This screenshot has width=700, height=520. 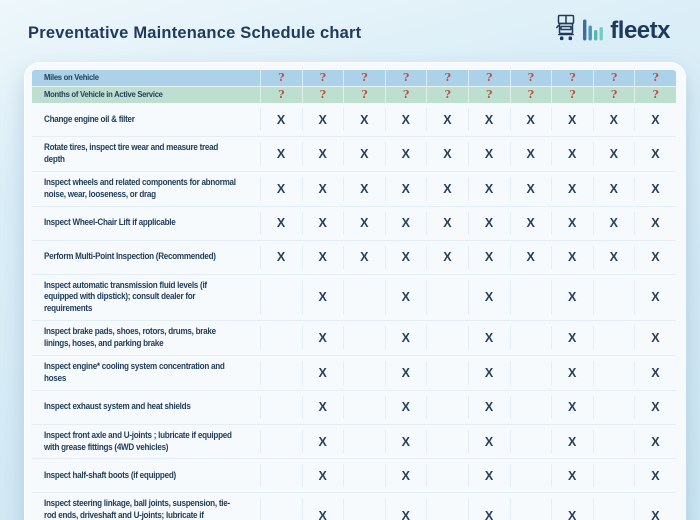 I want to click on truck-icon, so click(x=565, y=27).